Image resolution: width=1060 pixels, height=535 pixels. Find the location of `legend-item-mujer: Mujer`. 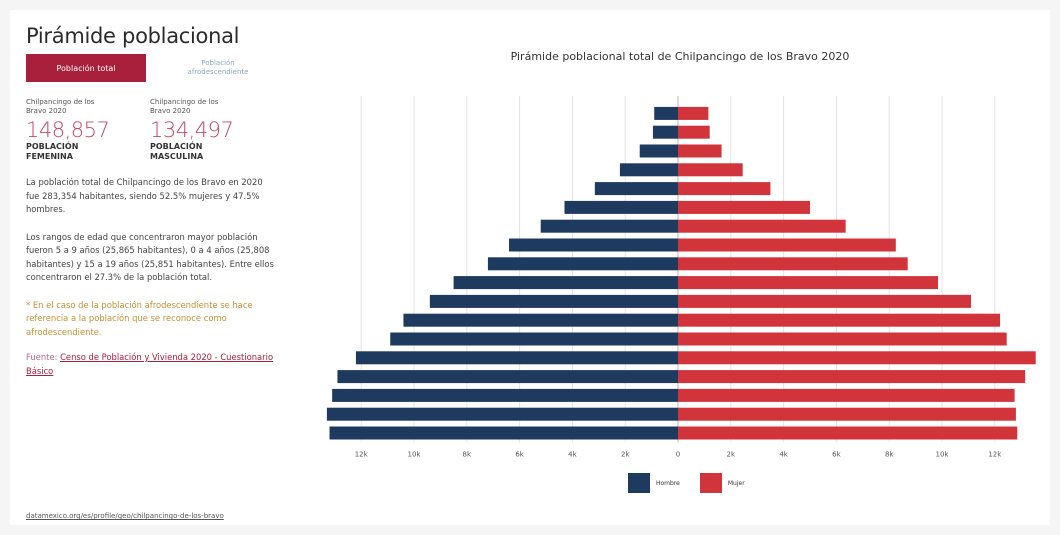

legend-item-mujer: Mujer is located at coordinates (722, 483).